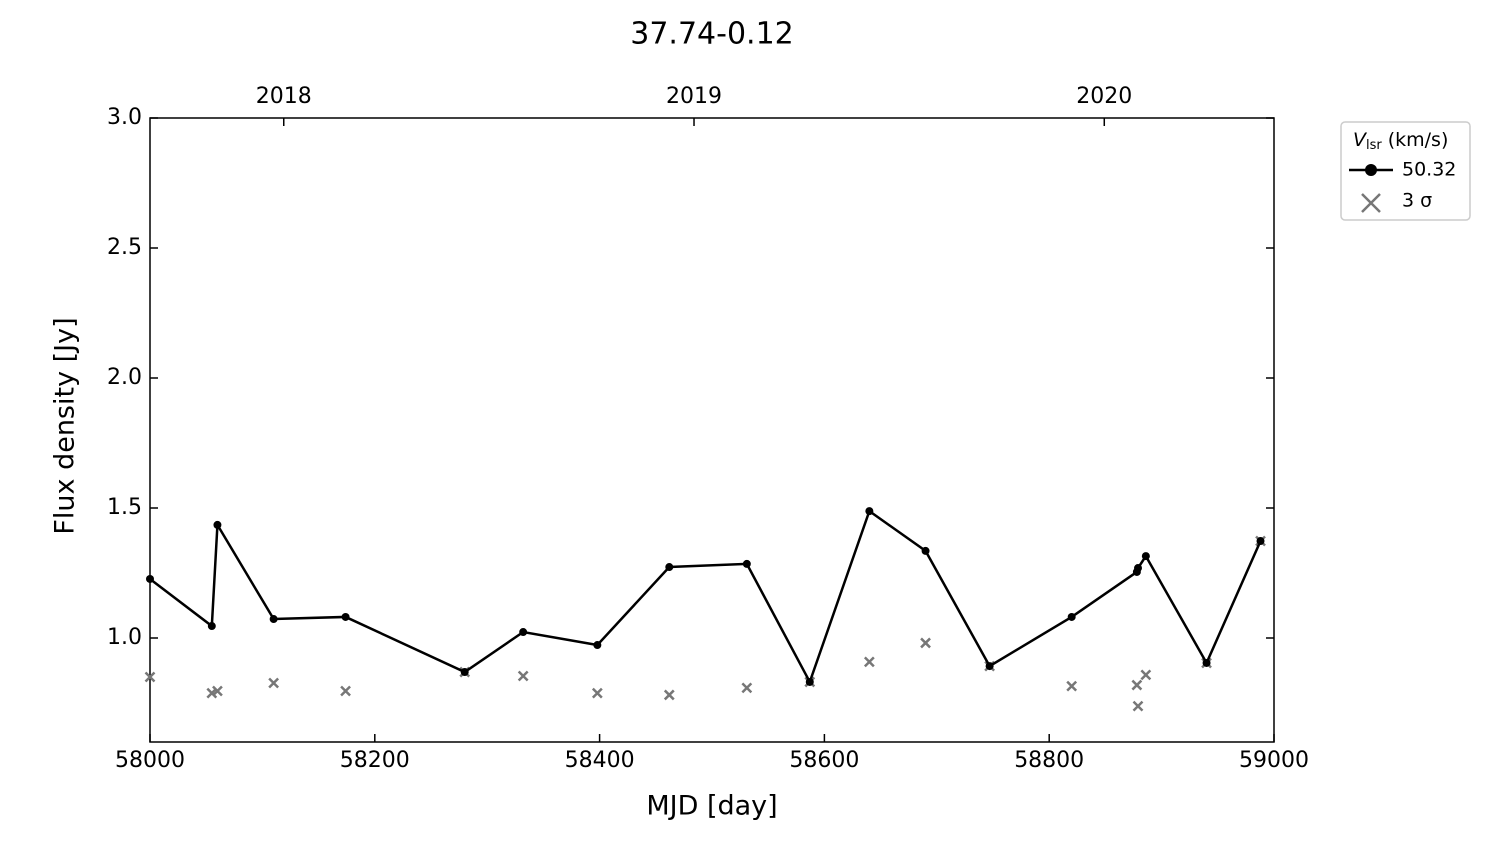 This screenshot has height=844, width=1500. I want to click on x2-tick-label: 2020, so click(1104, 96).